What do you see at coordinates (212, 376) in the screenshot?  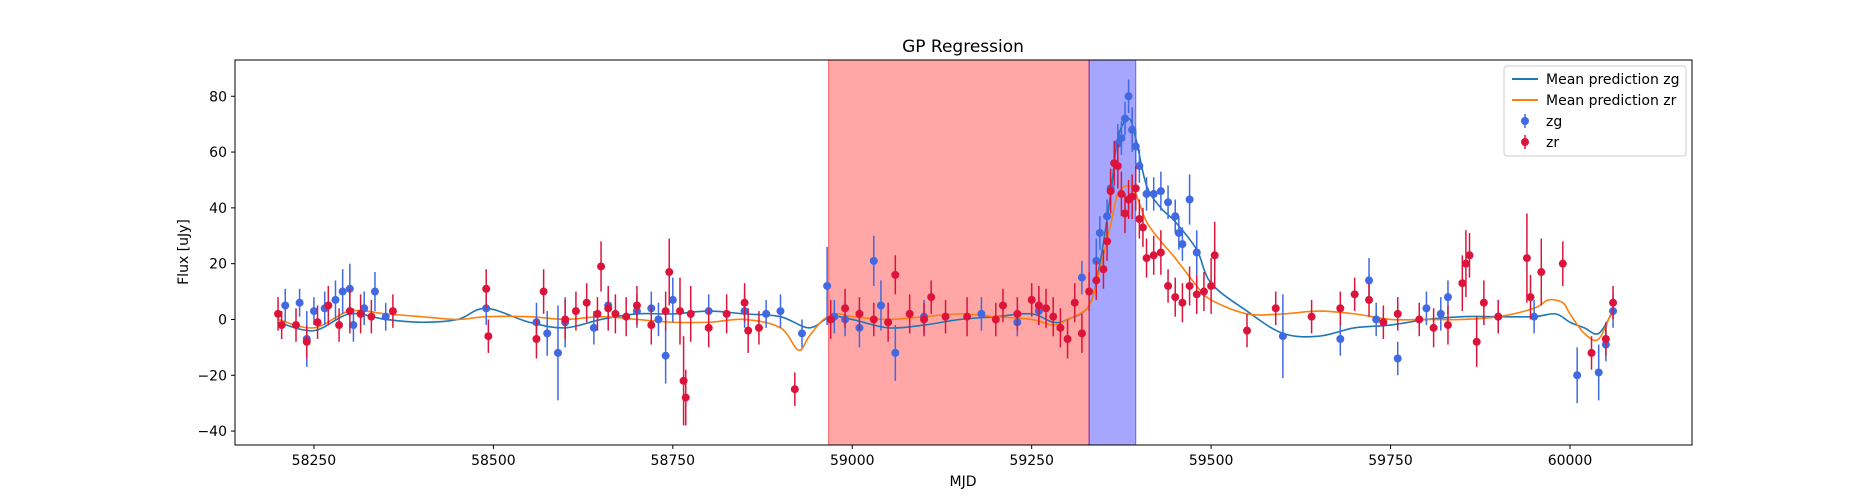 I see `y-tick-label: −20` at bounding box center [212, 376].